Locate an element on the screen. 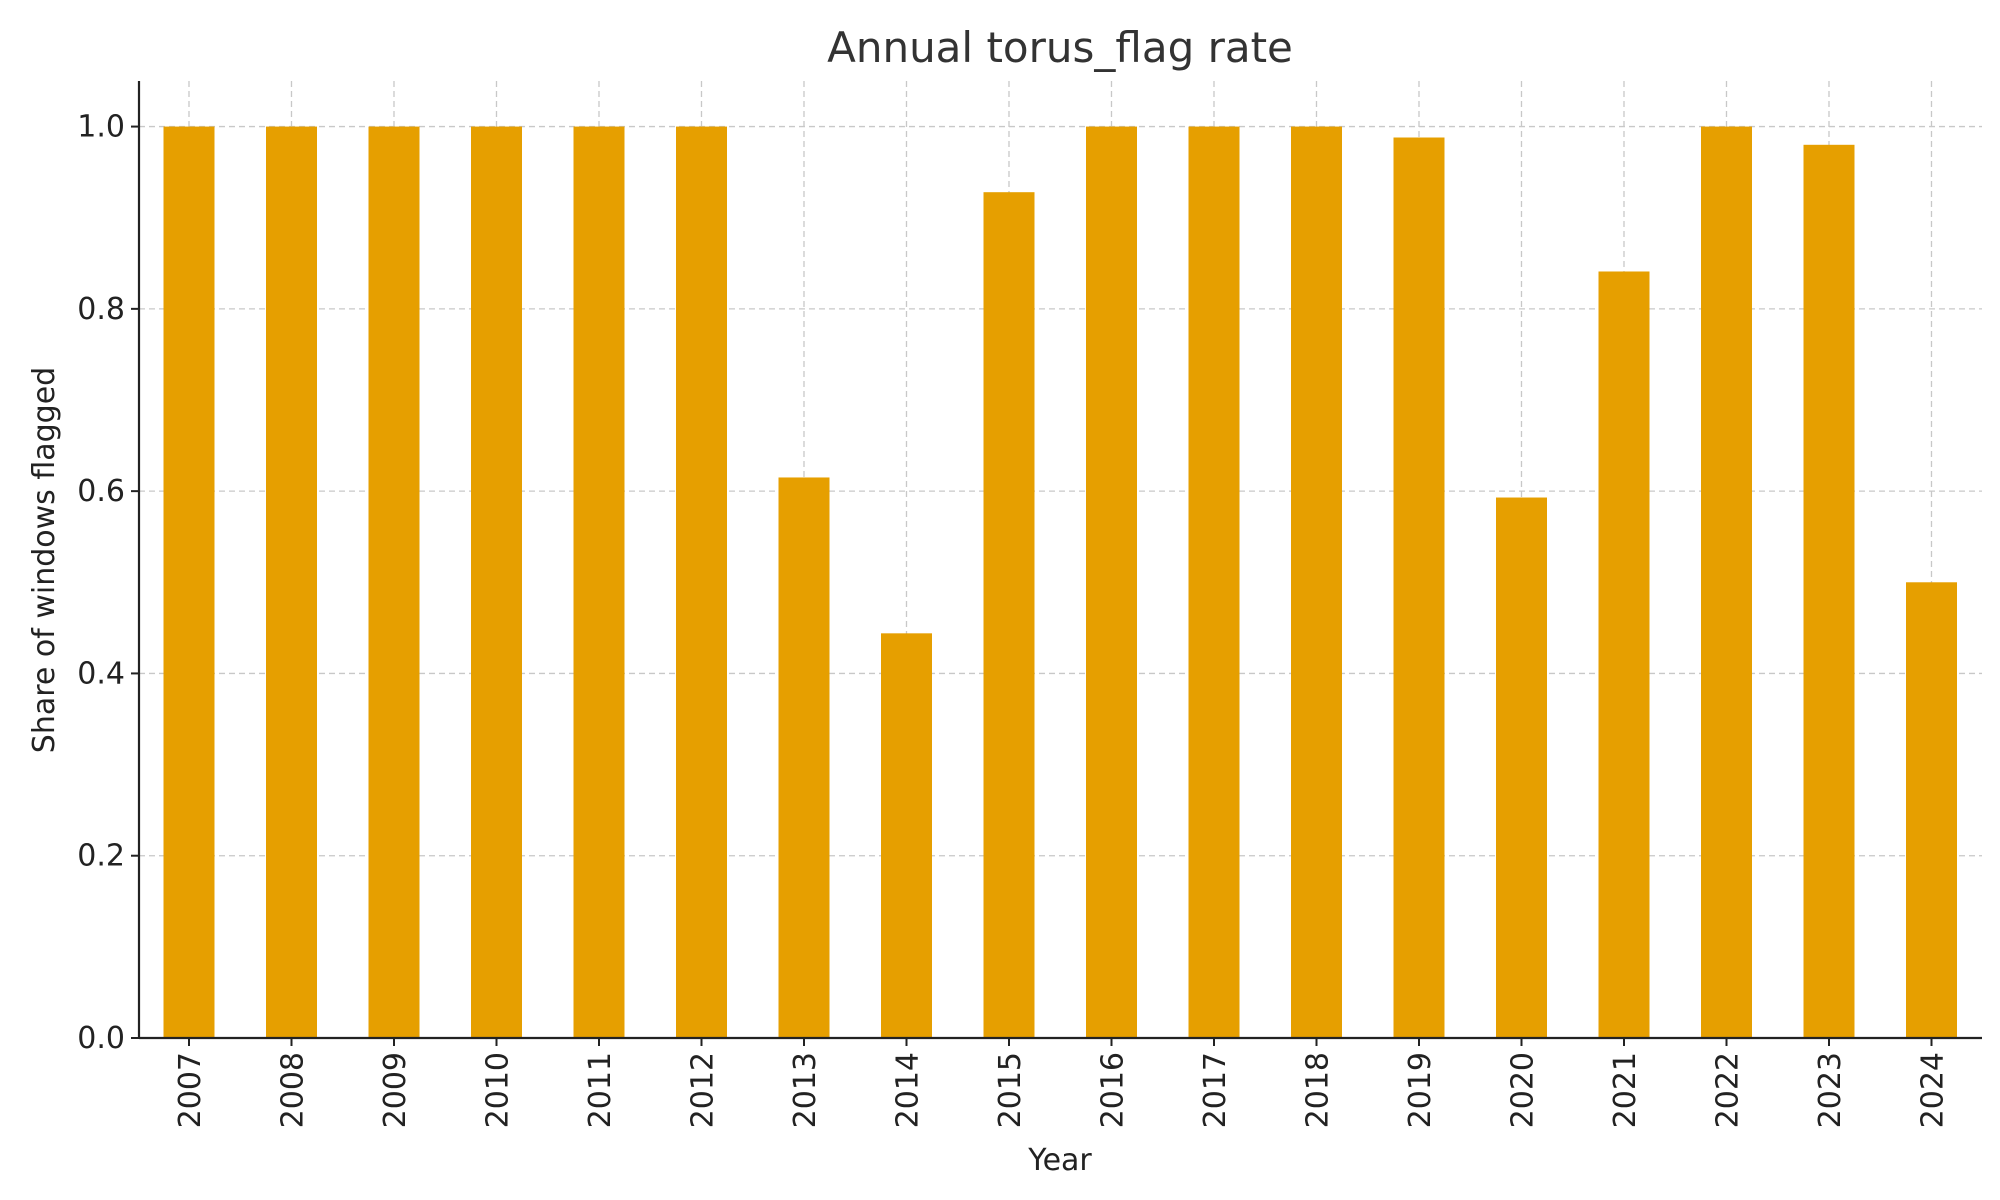 The width and height of the screenshot is (2000, 1200). bar-2024 is located at coordinates (1931, 810).